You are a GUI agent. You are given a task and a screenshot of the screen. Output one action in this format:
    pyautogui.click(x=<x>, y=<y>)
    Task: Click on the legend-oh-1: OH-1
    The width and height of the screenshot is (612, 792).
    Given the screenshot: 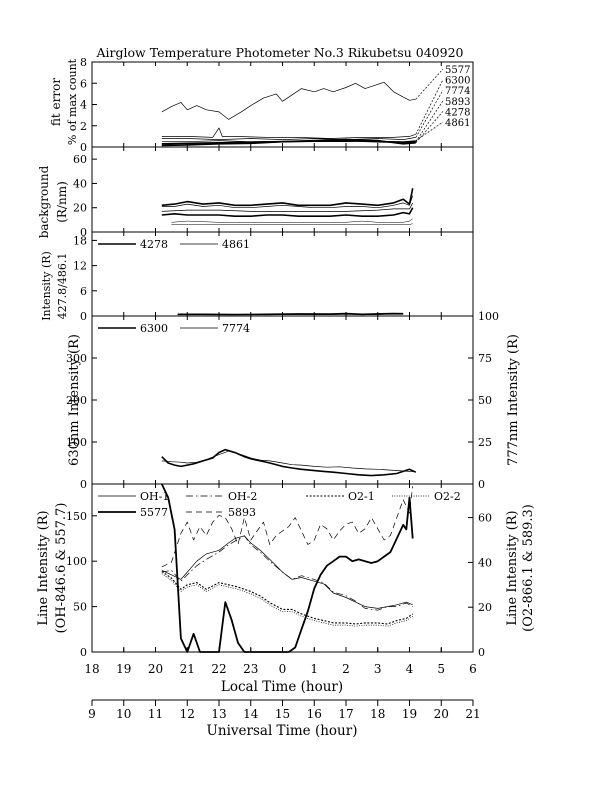 What is the action you would take?
    pyautogui.click(x=154, y=496)
    